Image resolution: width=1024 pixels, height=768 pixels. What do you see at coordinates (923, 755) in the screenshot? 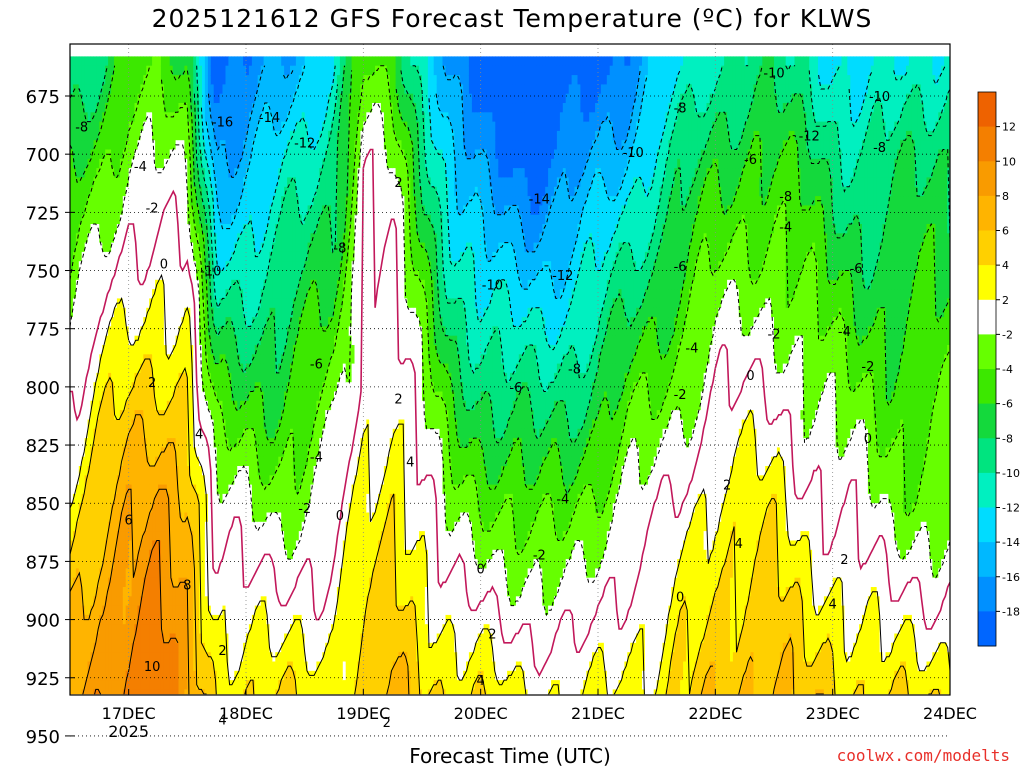
I see `source-credit: coolwx.com/modelts` at bounding box center [923, 755].